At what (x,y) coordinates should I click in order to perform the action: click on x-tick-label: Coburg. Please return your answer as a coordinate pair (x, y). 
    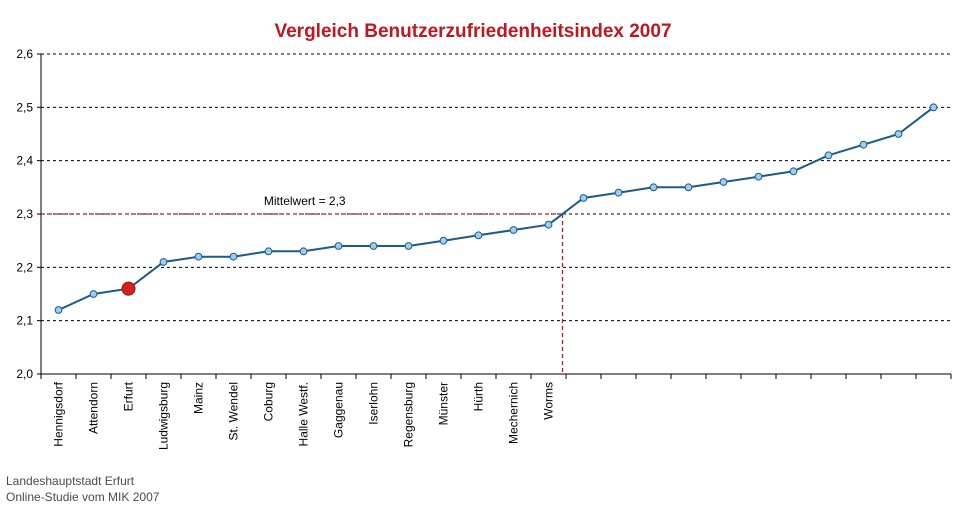
    Looking at the image, I should click on (269, 401).